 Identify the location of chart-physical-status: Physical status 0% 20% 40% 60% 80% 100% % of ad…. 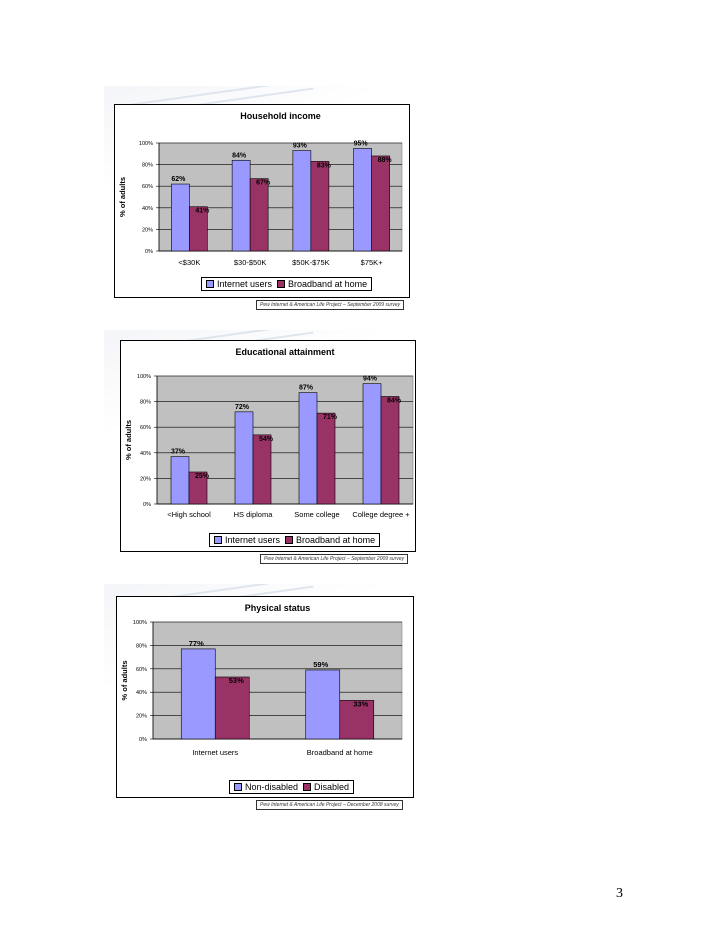
(265, 697).